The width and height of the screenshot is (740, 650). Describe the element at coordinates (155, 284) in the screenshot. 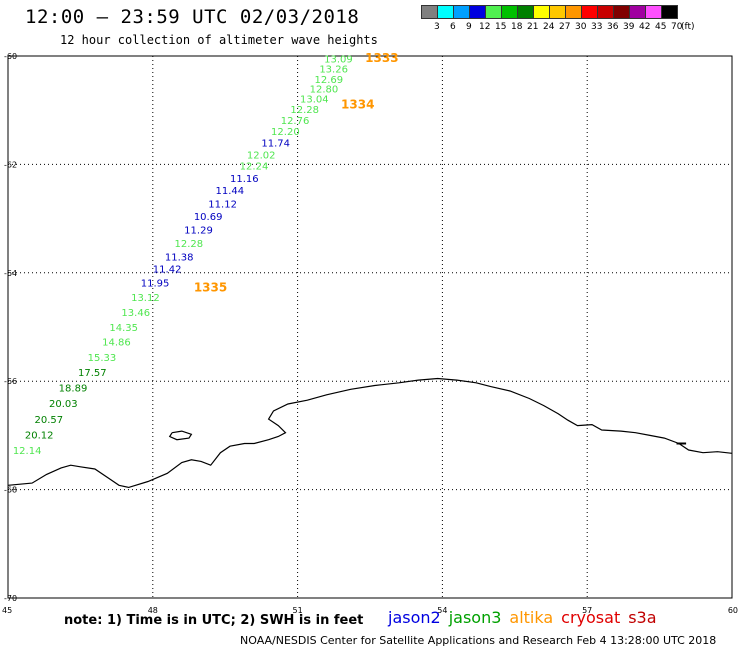

I see `wave-height-value: 11.95` at that location.